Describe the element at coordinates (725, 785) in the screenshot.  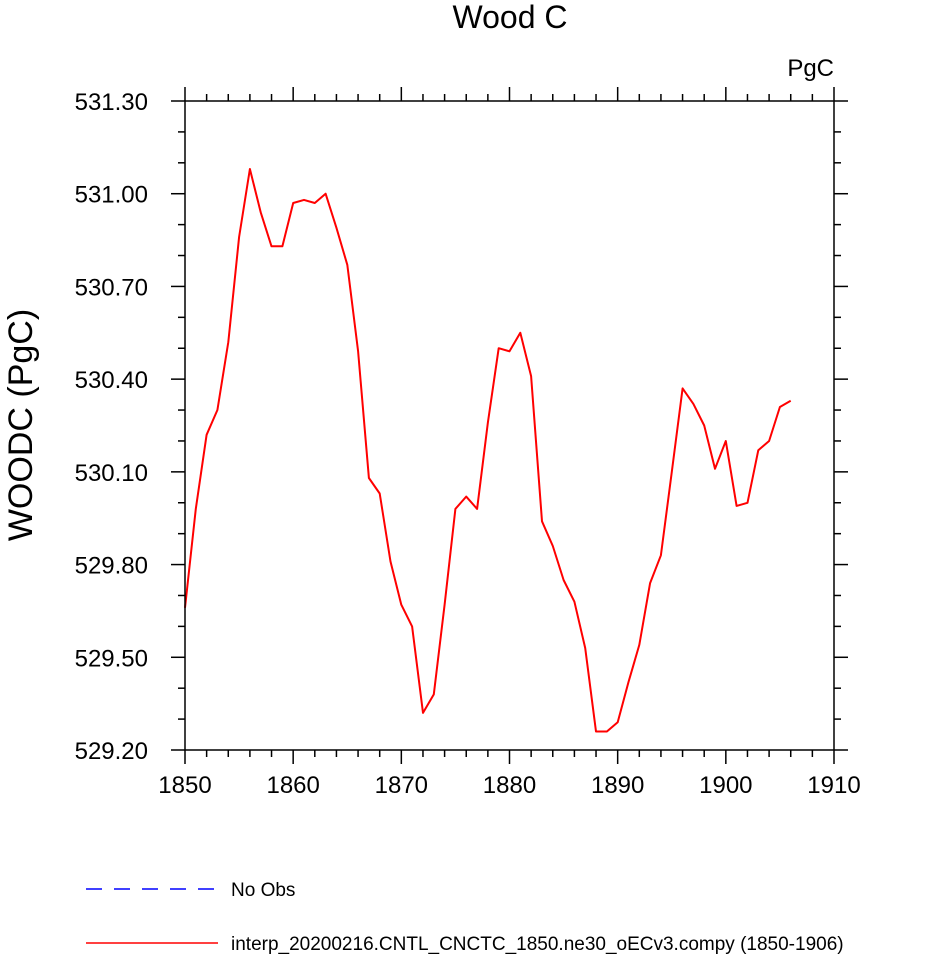
I see `x-tick-label: 1900` at that location.